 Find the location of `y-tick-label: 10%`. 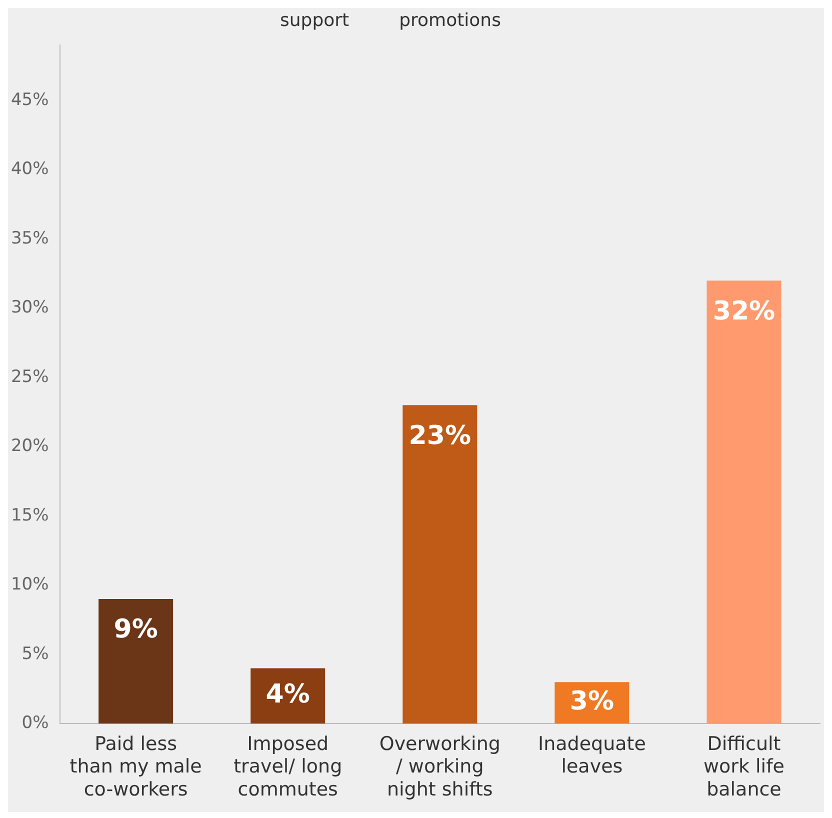

y-tick-label: 10% is located at coordinates (29, 584).